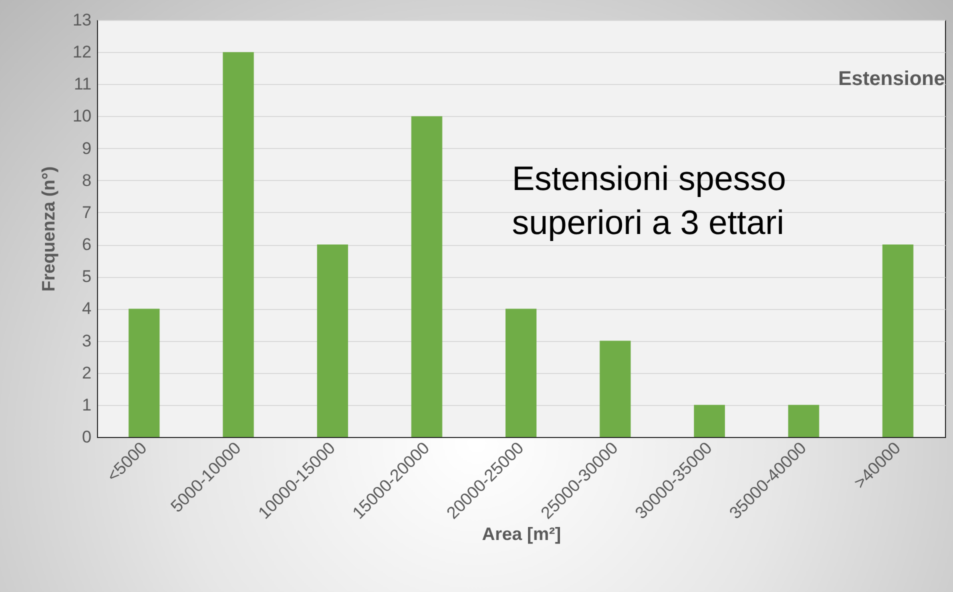 Image resolution: width=953 pixels, height=592 pixels. What do you see at coordinates (82, 116) in the screenshot?
I see `y-tick-label: 10` at bounding box center [82, 116].